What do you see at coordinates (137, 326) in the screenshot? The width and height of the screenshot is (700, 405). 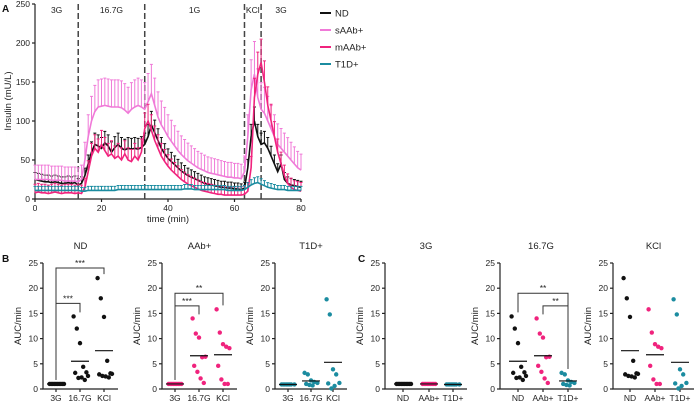 I see `y-axis-label: AUC/min` at bounding box center [137, 326].